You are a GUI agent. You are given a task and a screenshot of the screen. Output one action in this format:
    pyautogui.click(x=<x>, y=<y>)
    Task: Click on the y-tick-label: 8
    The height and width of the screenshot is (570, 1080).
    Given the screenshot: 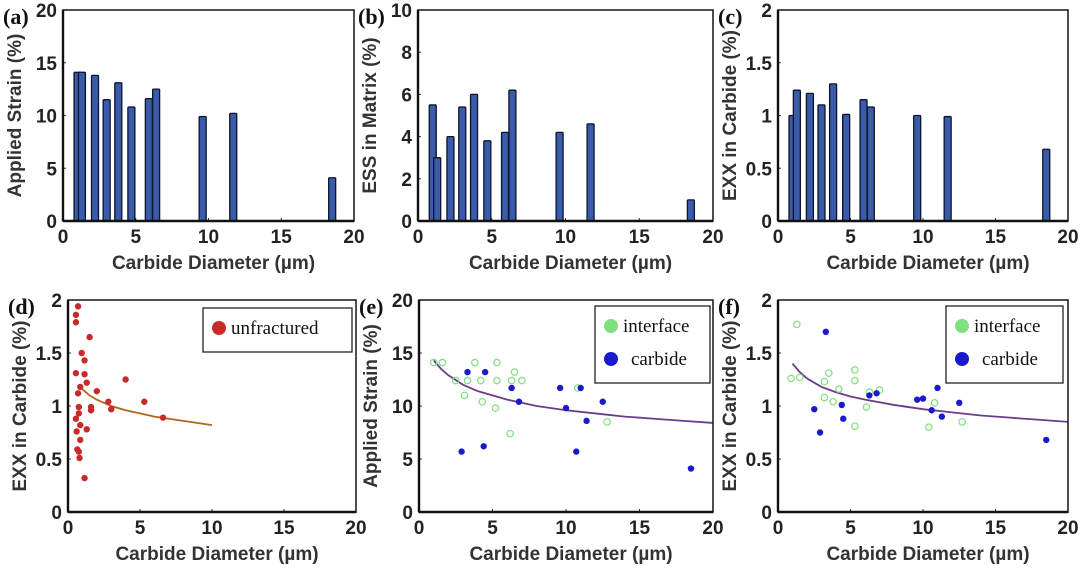 What is the action you would take?
    pyautogui.click(x=406, y=53)
    